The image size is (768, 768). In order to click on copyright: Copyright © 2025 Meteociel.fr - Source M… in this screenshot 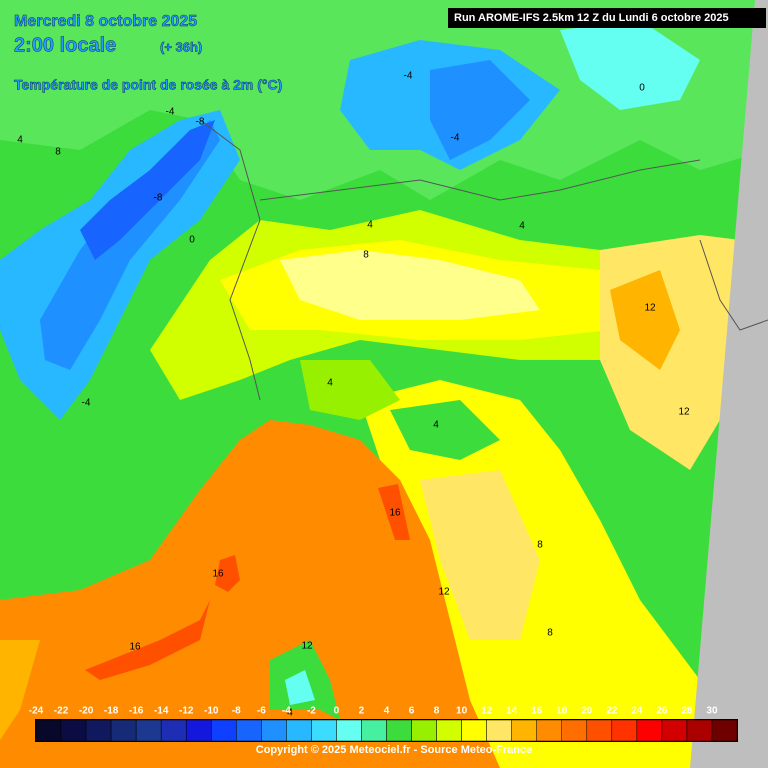, I will do `click(394, 750)`.